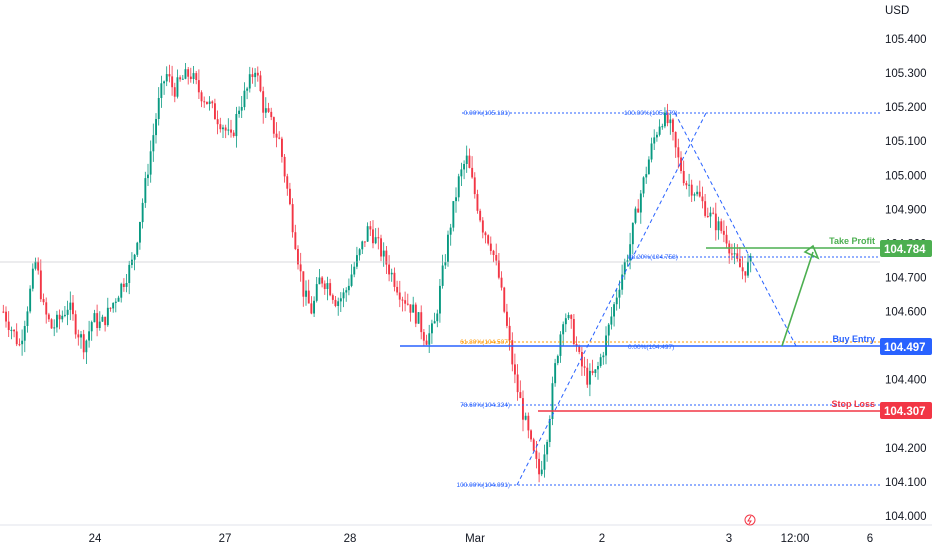  What do you see at coordinates (906, 410) in the screenshot?
I see `stop-loss-badge` at bounding box center [906, 410].